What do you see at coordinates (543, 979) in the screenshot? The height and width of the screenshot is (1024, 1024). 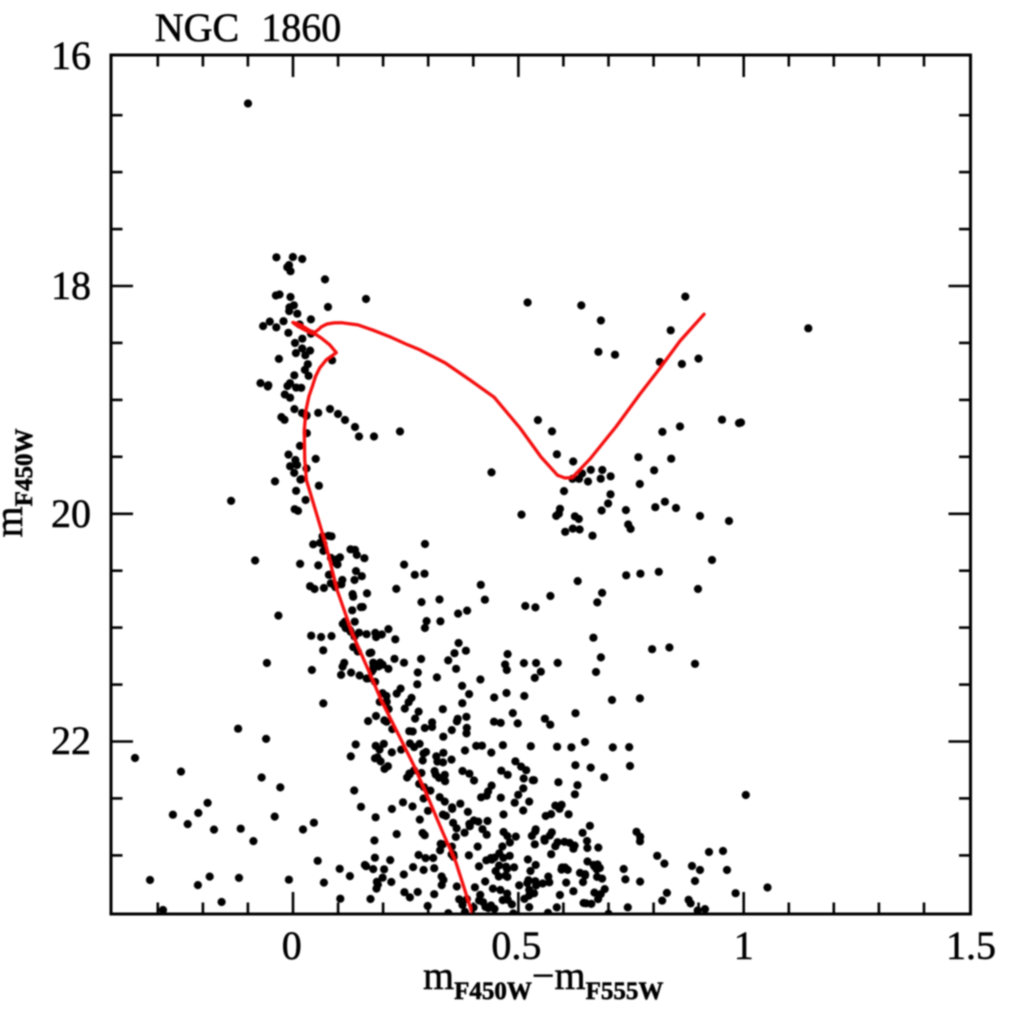 I see `svg-text: mF450W−mF555W` at bounding box center [543, 979].